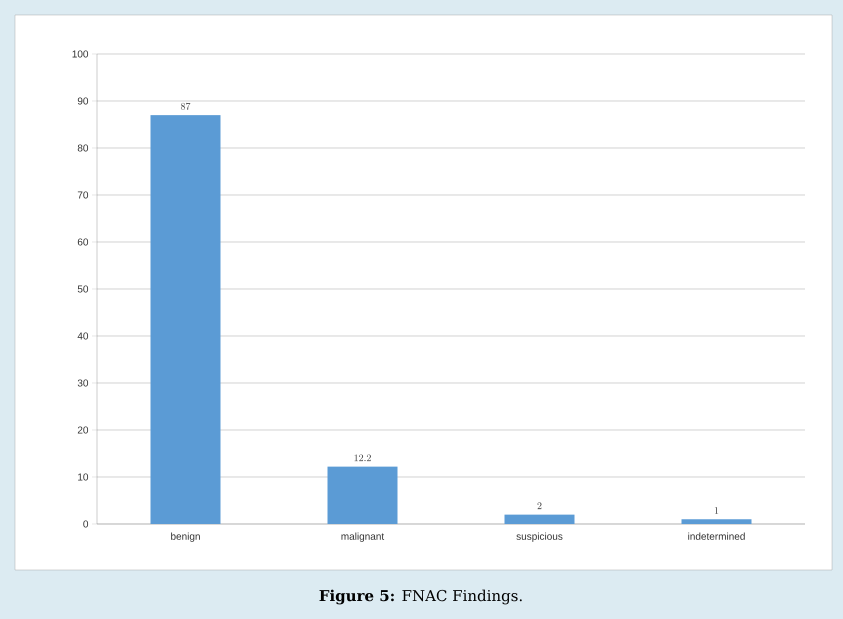 The width and height of the screenshot is (843, 619). I want to click on y-tick-label: 20, so click(83, 430).